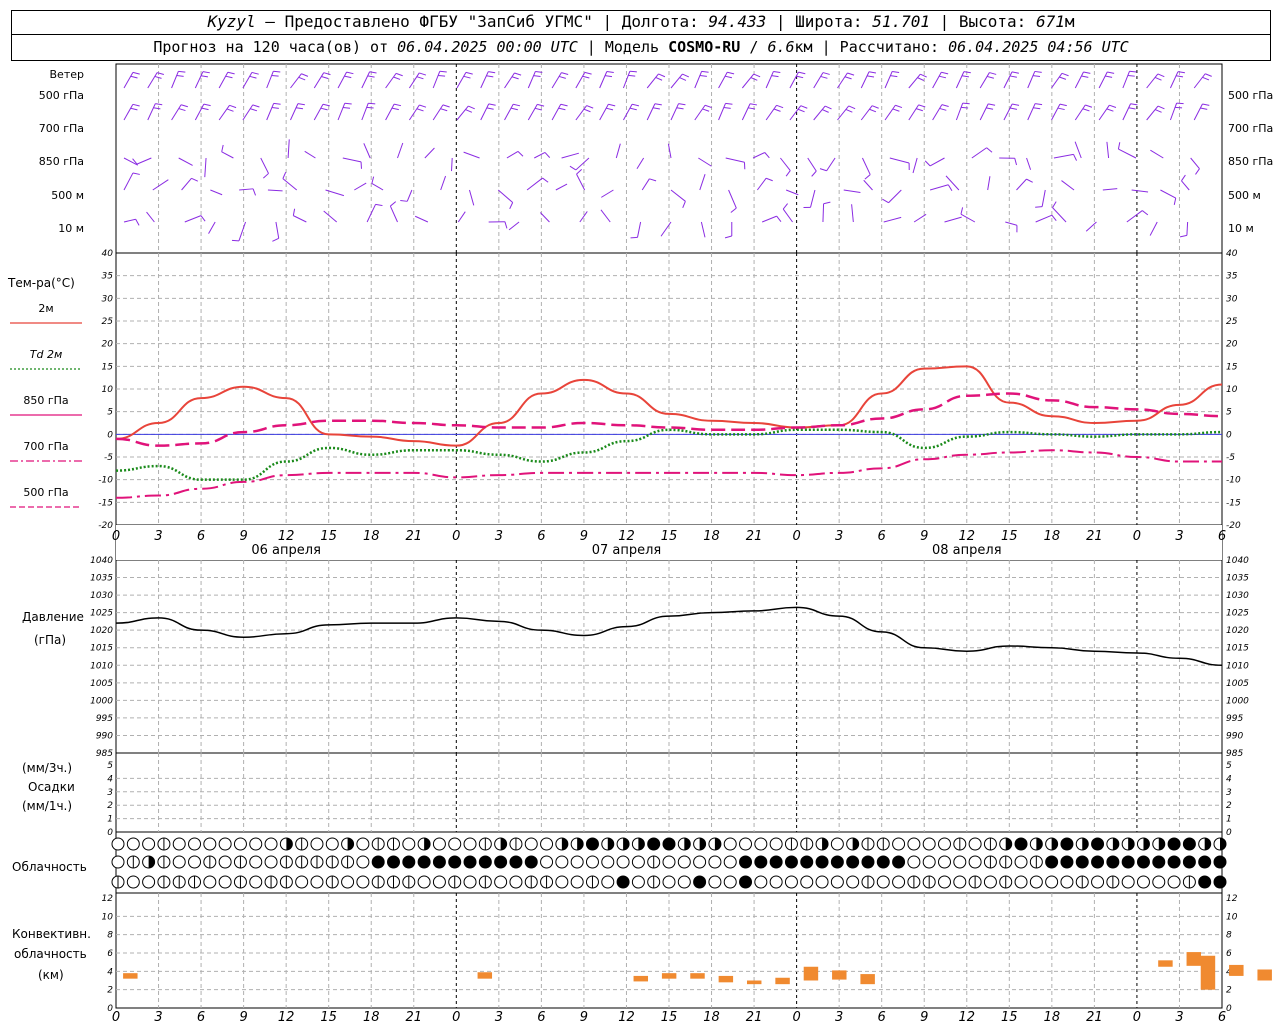  I want to click on date-label: 06 апреля, so click(286, 550).